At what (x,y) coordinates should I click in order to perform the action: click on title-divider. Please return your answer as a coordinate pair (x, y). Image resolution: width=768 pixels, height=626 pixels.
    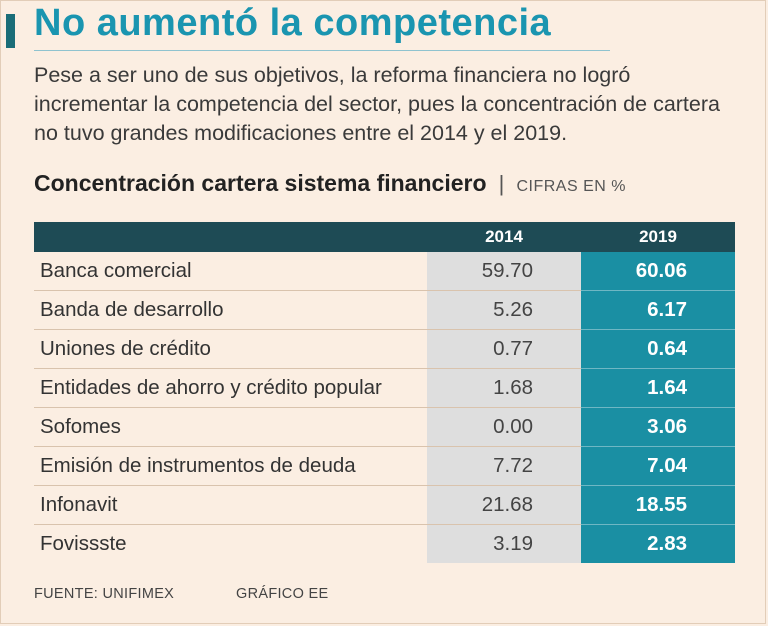
    Looking at the image, I should click on (322, 50).